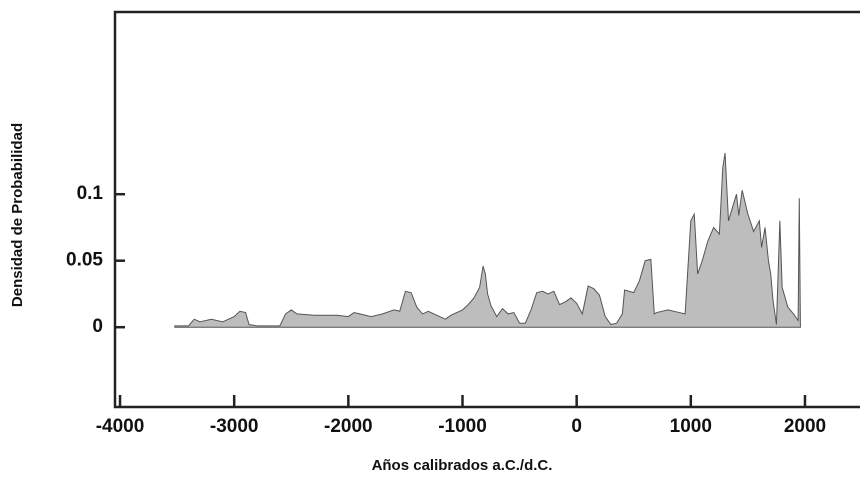  What do you see at coordinates (805, 426) in the screenshot?
I see `x-tick-label: 2000` at bounding box center [805, 426].